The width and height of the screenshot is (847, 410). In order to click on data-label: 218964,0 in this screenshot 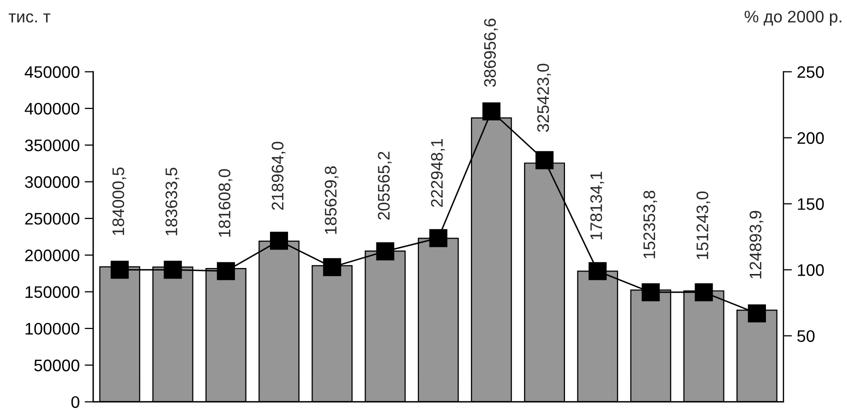, I will do `click(279, 176)`.